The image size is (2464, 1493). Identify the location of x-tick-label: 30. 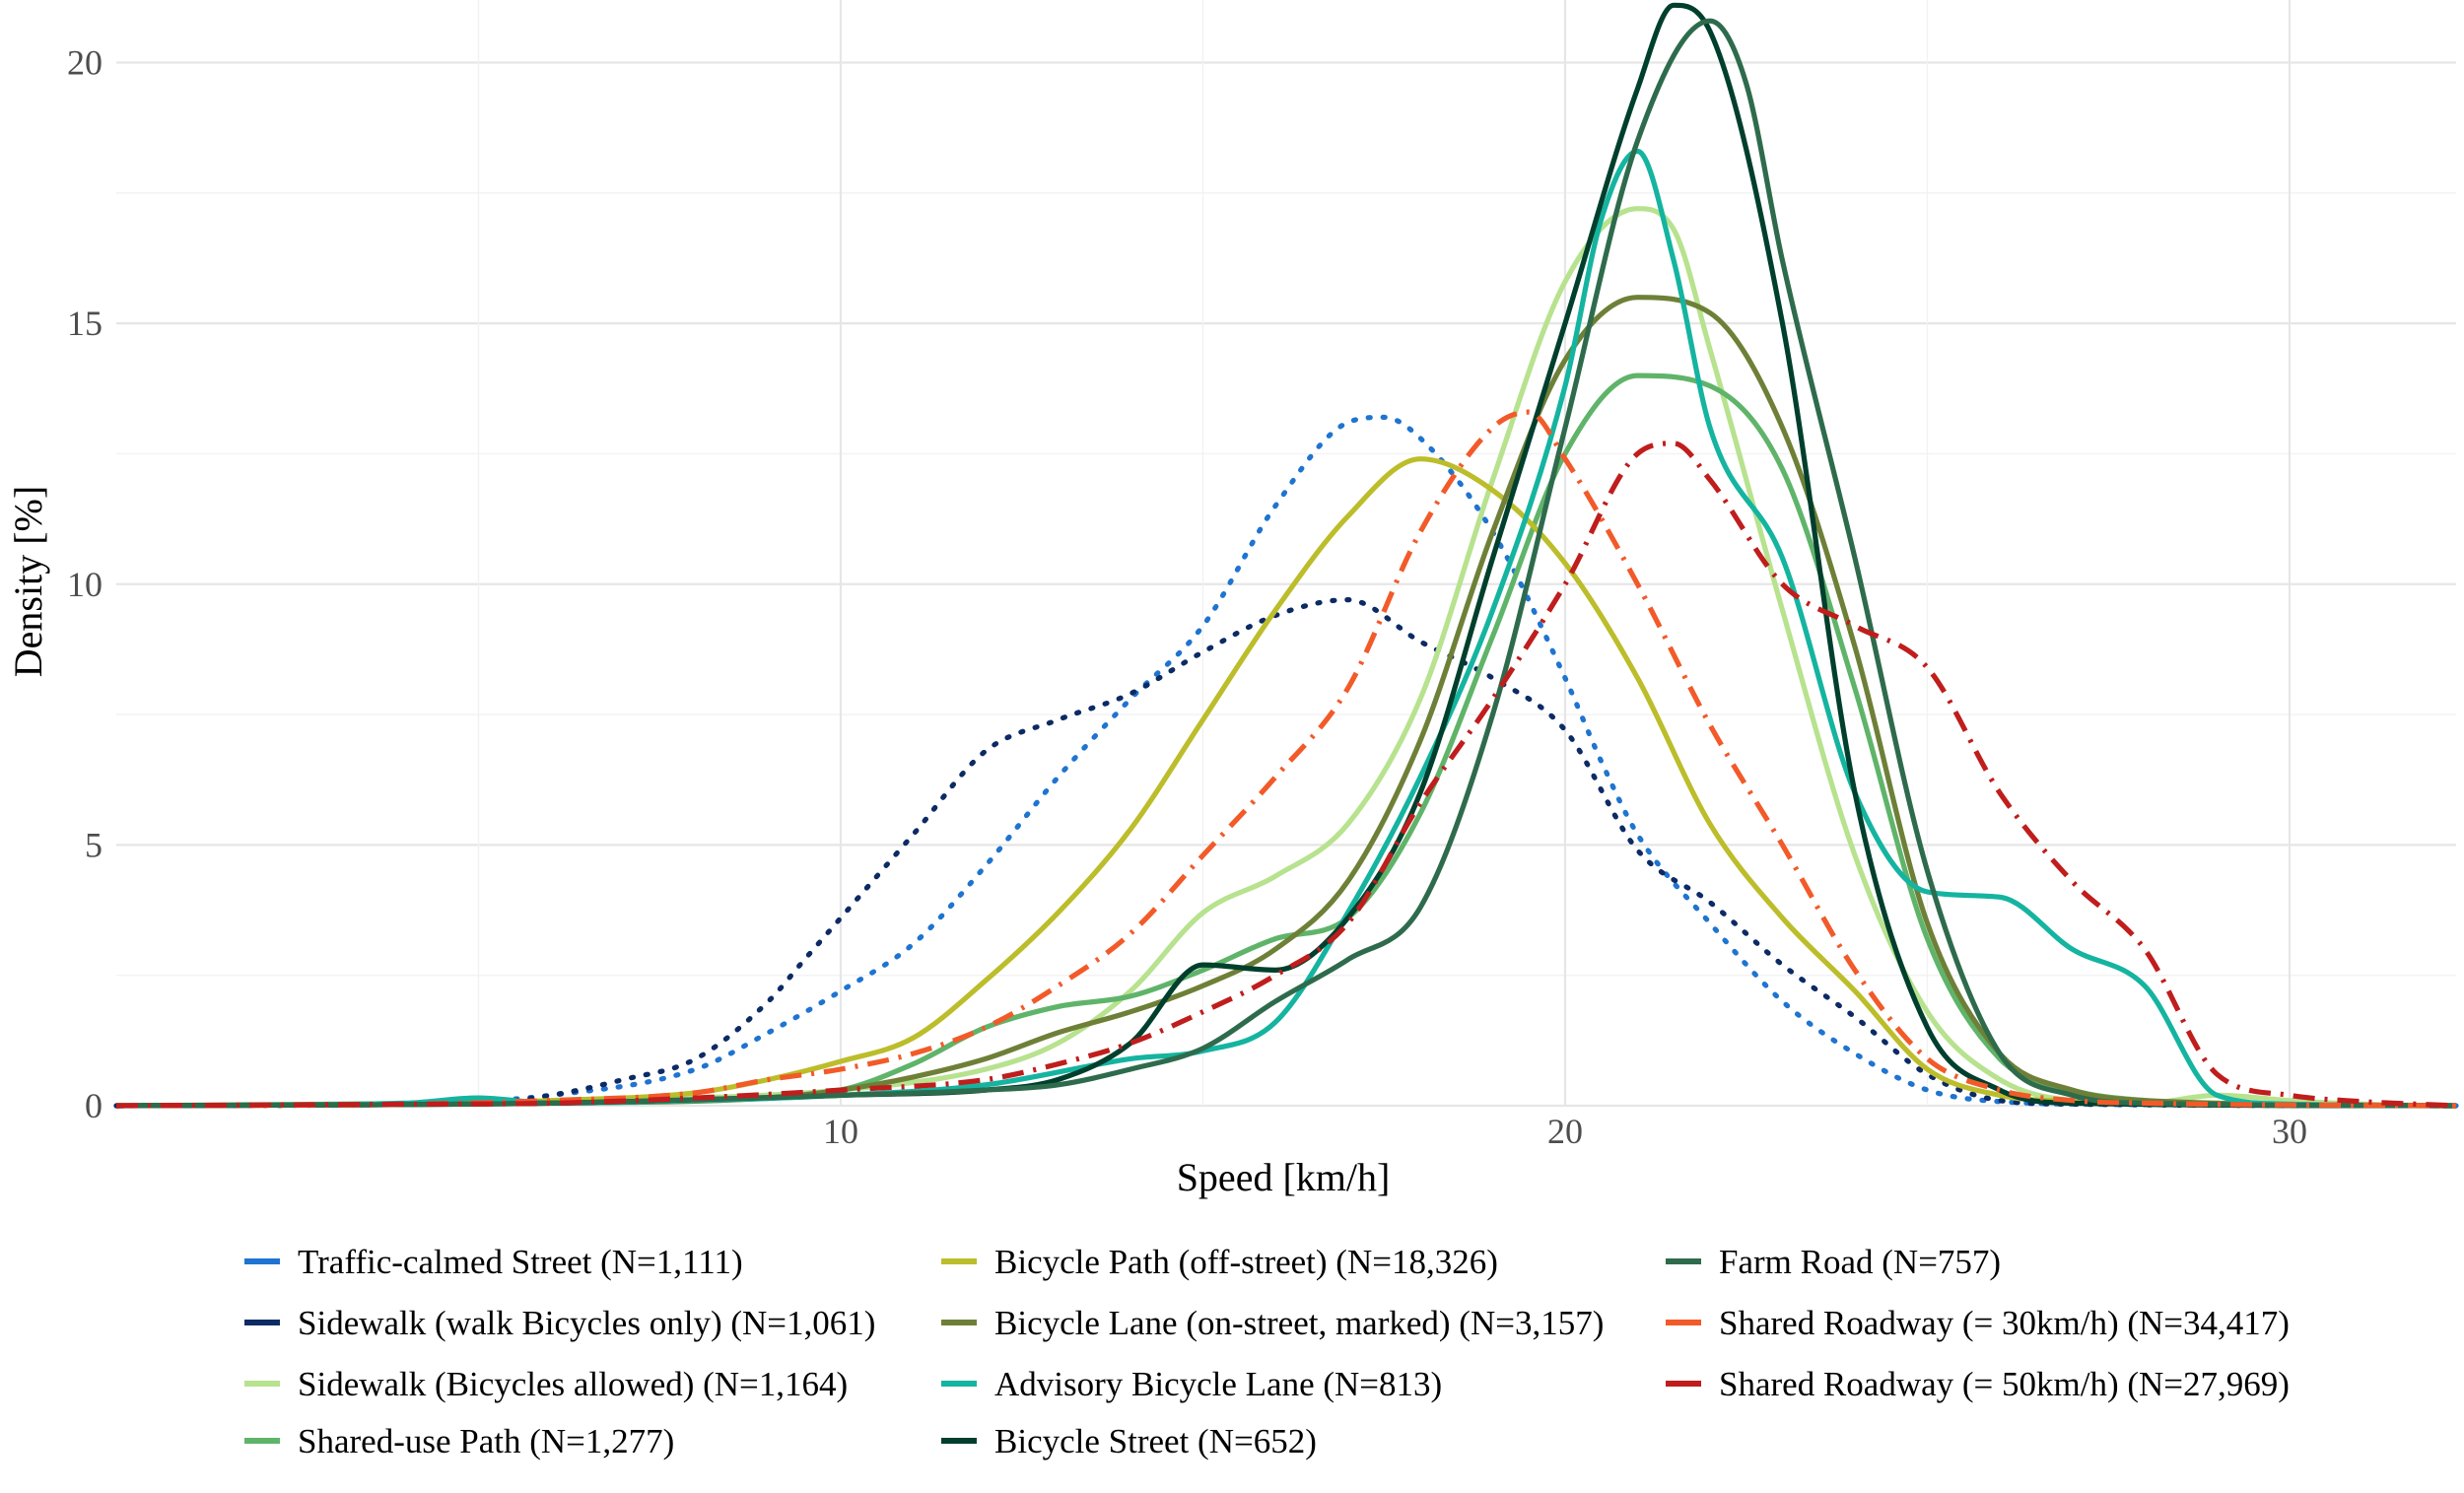
(2289, 1131).